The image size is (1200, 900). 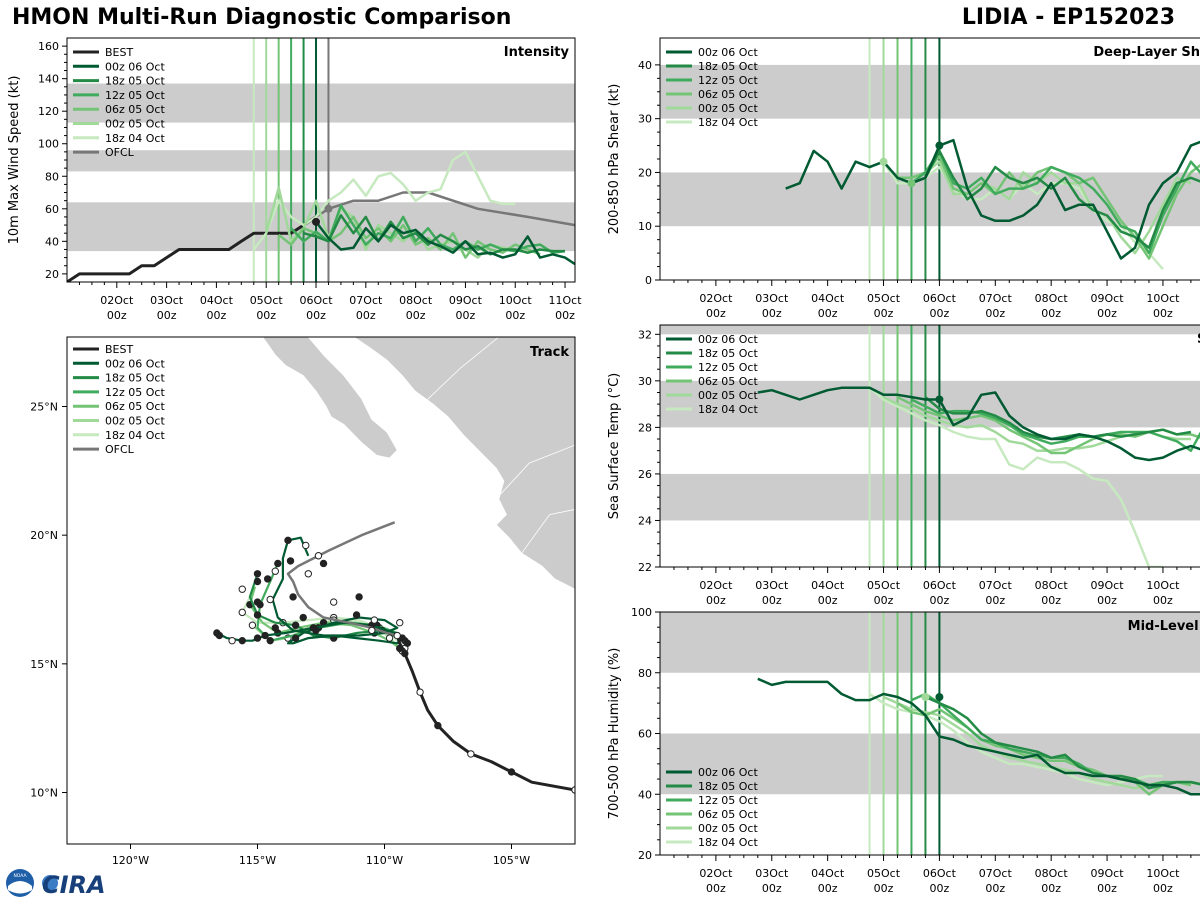 What do you see at coordinates (119, 52) in the screenshot?
I see `legend-label-best: BEST` at bounding box center [119, 52].